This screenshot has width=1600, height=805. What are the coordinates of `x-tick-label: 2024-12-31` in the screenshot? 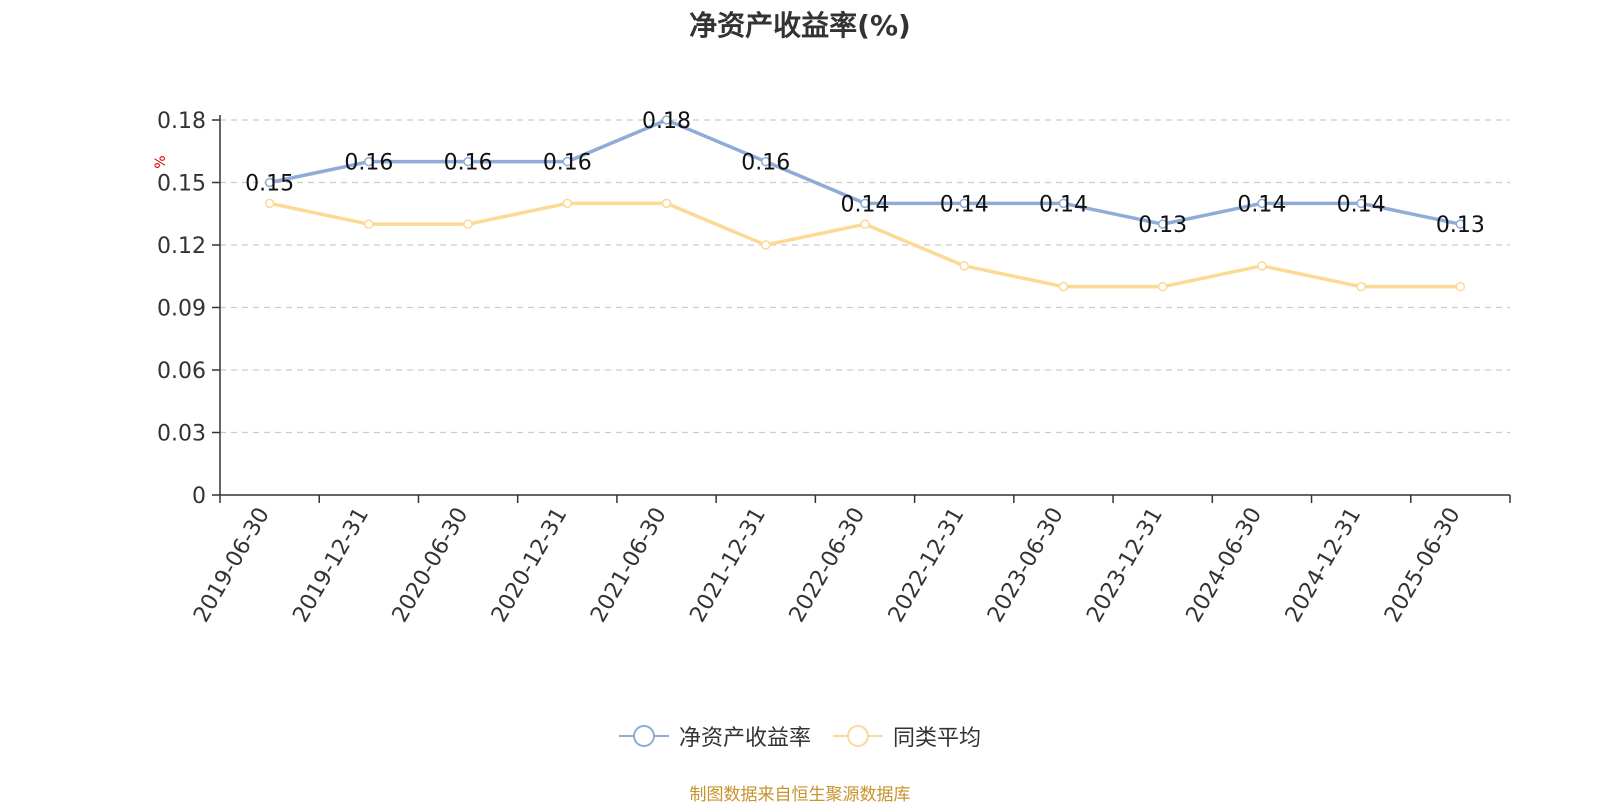 It's located at (1324, 565).